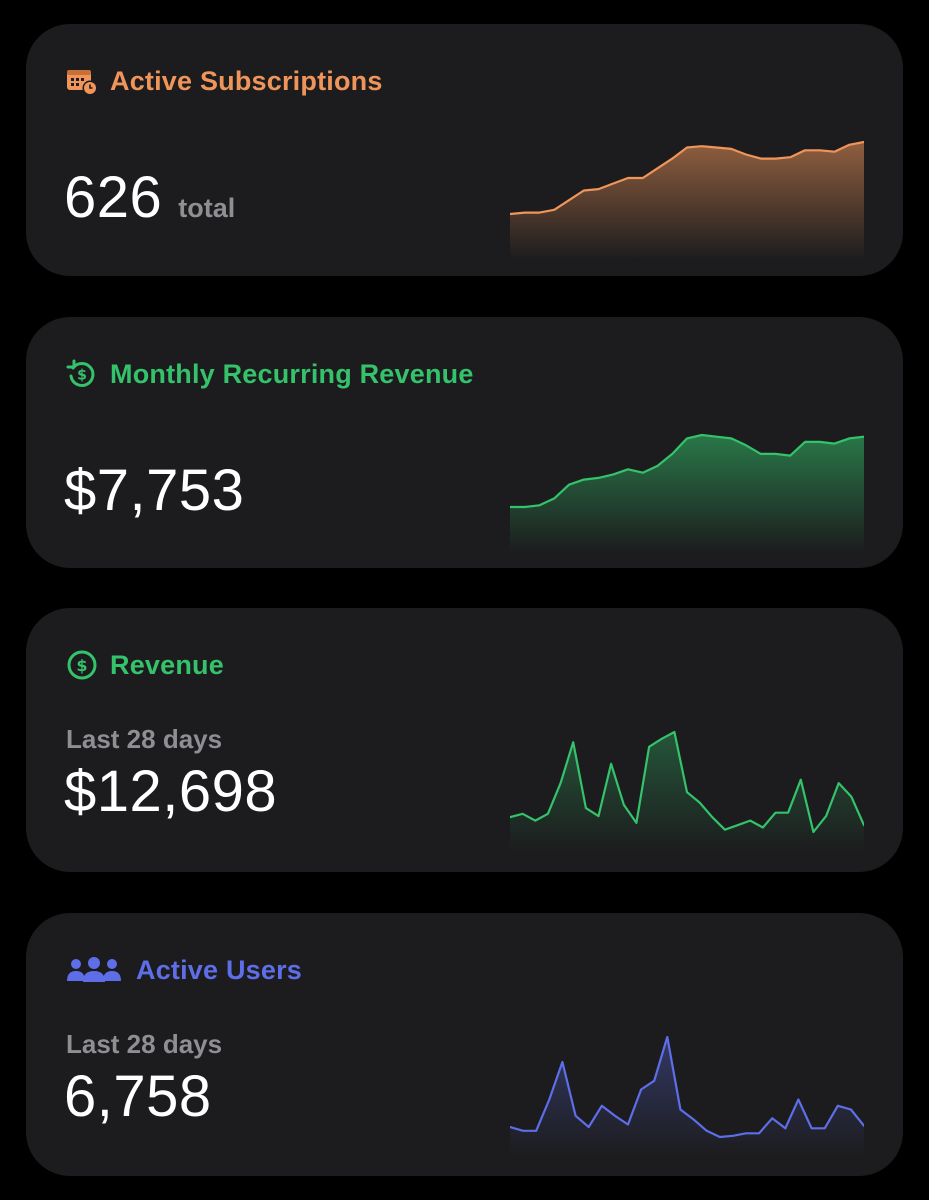 The height and width of the screenshot is (1200, 929). I want to click on revenue-value: $12,698, so click(171, 791).